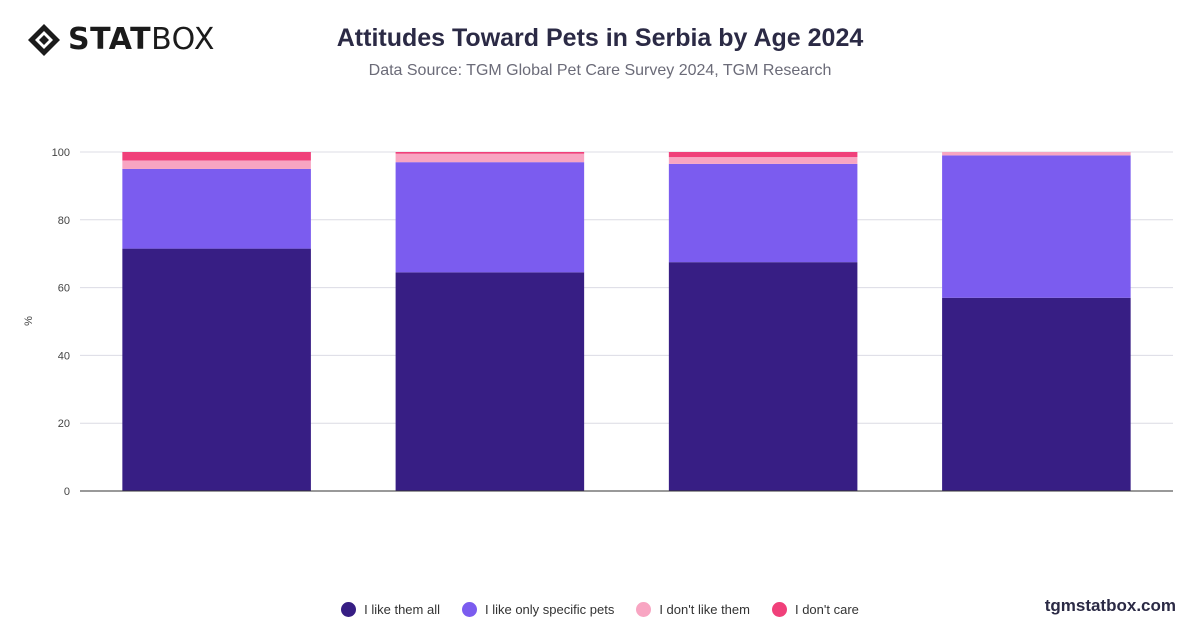 This screenshot has width=1200, height=628. I want to click on y-tick-label: 80, so click(64, 221).